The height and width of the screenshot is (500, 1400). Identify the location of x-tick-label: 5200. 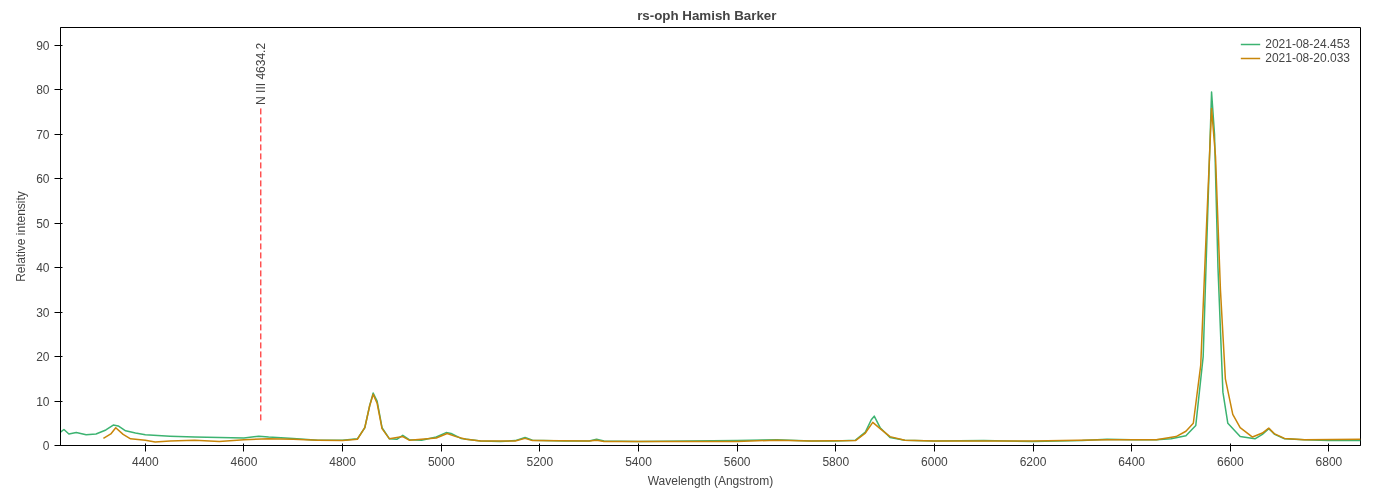
(540, 461).